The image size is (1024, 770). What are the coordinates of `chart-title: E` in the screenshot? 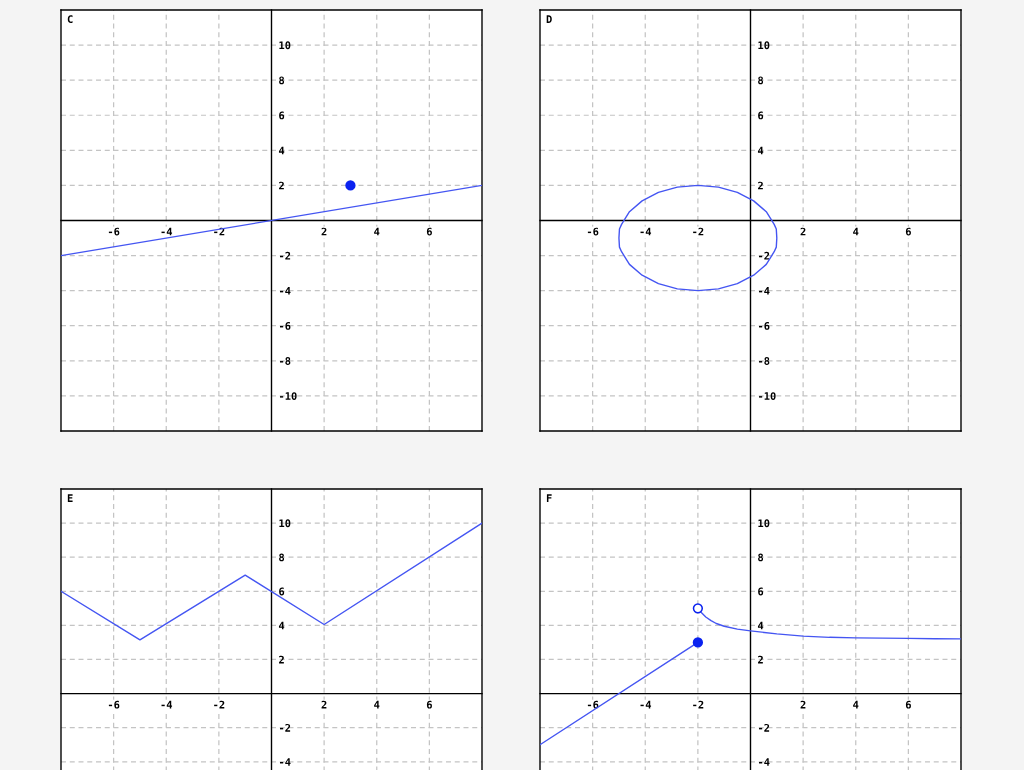 It's located at (70, 498).